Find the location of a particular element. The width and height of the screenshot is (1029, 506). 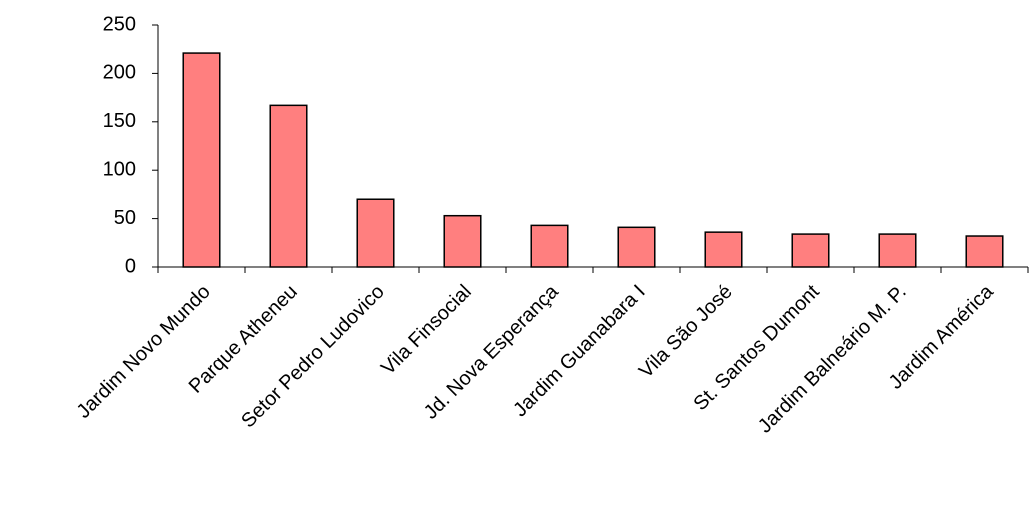

x-tick-label: Jardim Novo Mundo is located at coordinates (144, 352).